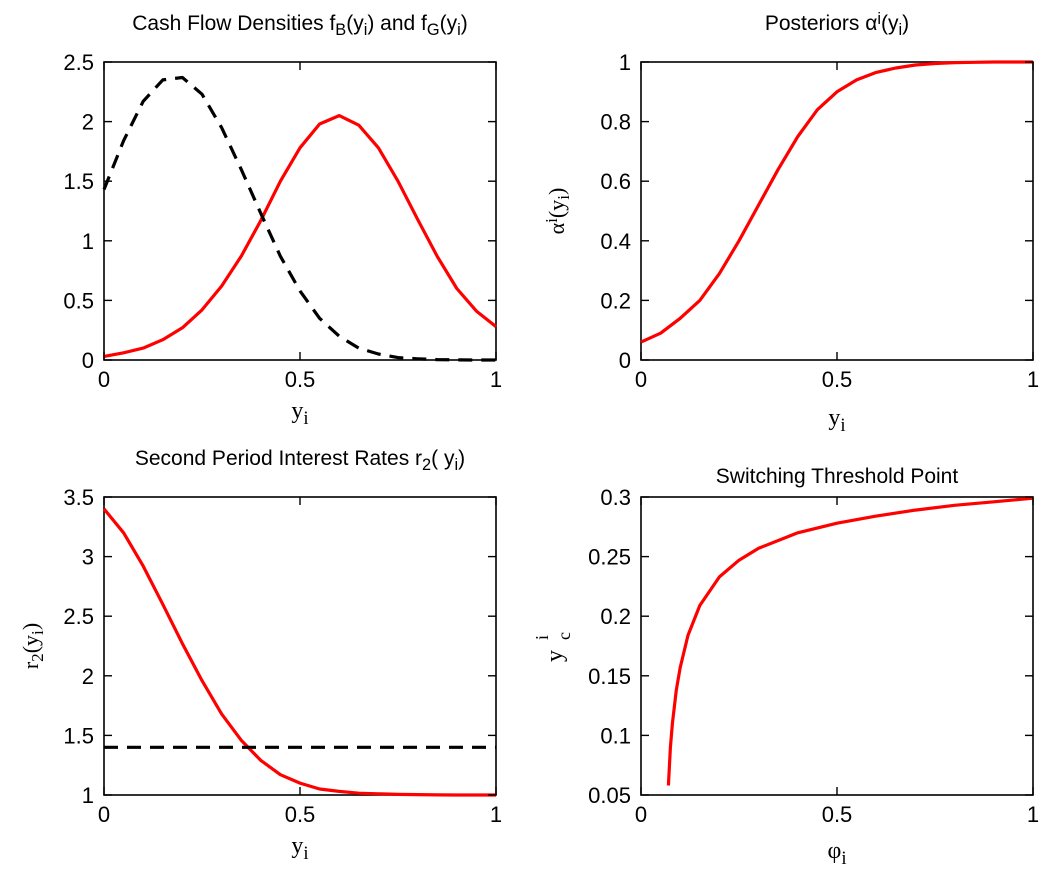  What do you see at coordinates (459, 30) in the screenshot?
I see `chart-title-part-7: i` at bounding box center [459, 30].